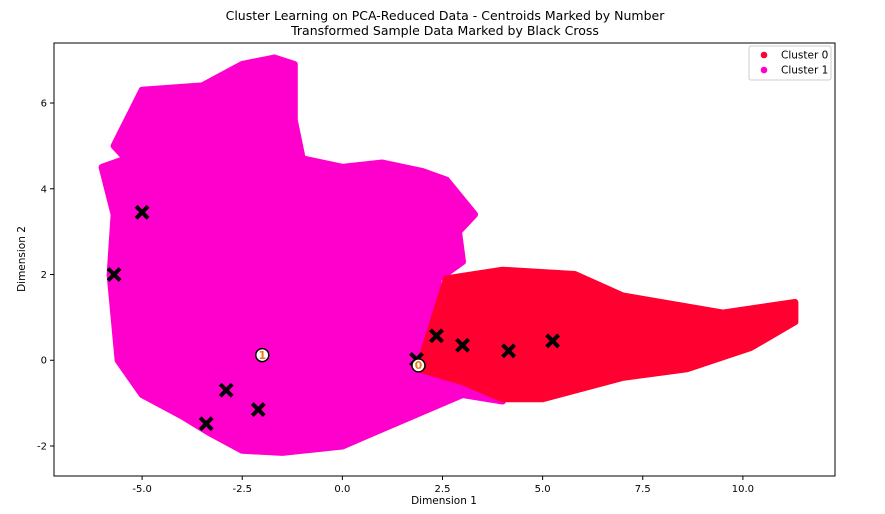  Describe the element at coordinates (607, 334) in the screenshot. I see `cluster-0-points` at that location.